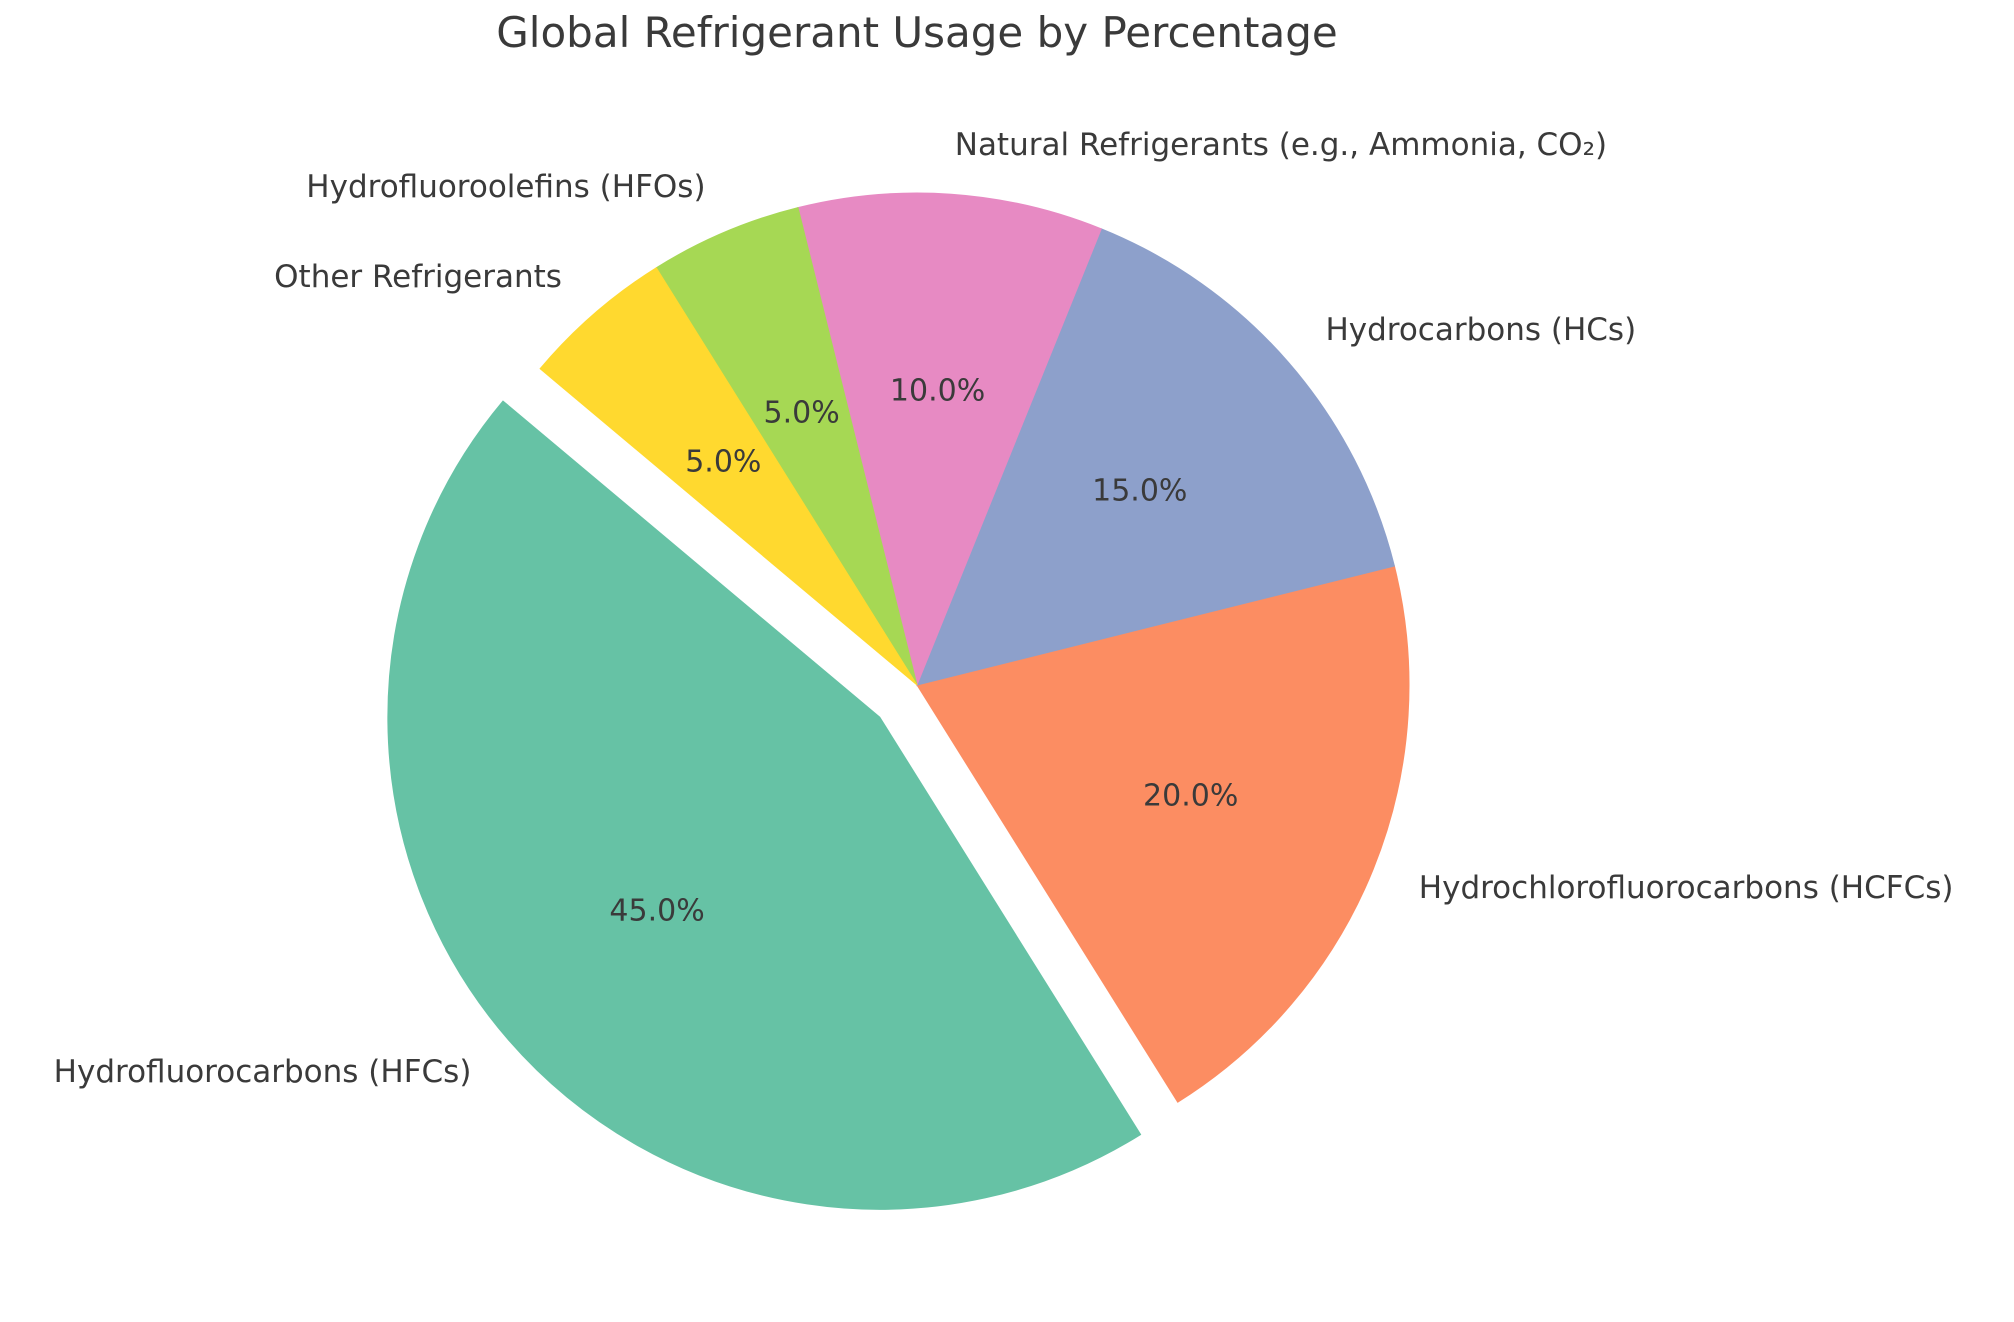  Describe the element at coordinates (262, 1072) in the screenshot. I see `pie-slice-label-0: Hydrofluorocarbons (HFCs)` at that location.